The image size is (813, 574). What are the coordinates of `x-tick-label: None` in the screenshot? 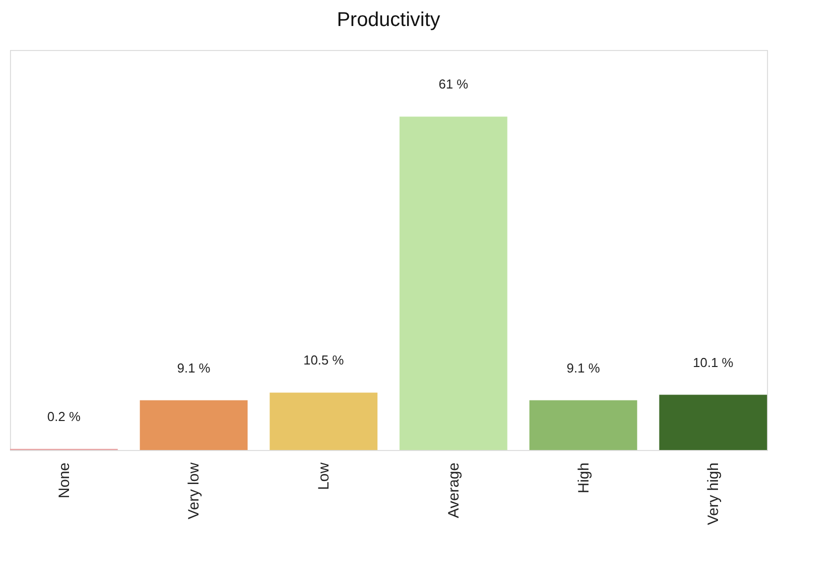 It's located at (64, 480).